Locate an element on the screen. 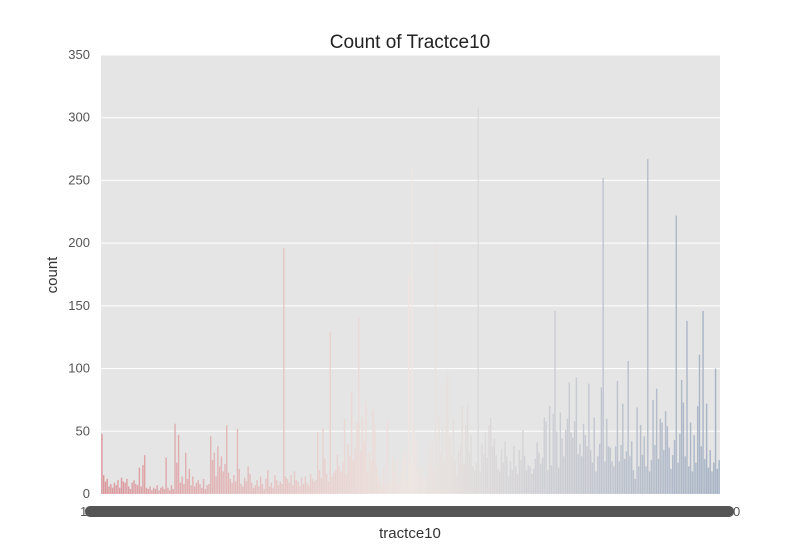 The image size is (800, 550). y-tick-label: 250 is located at coordinates (79, 179).